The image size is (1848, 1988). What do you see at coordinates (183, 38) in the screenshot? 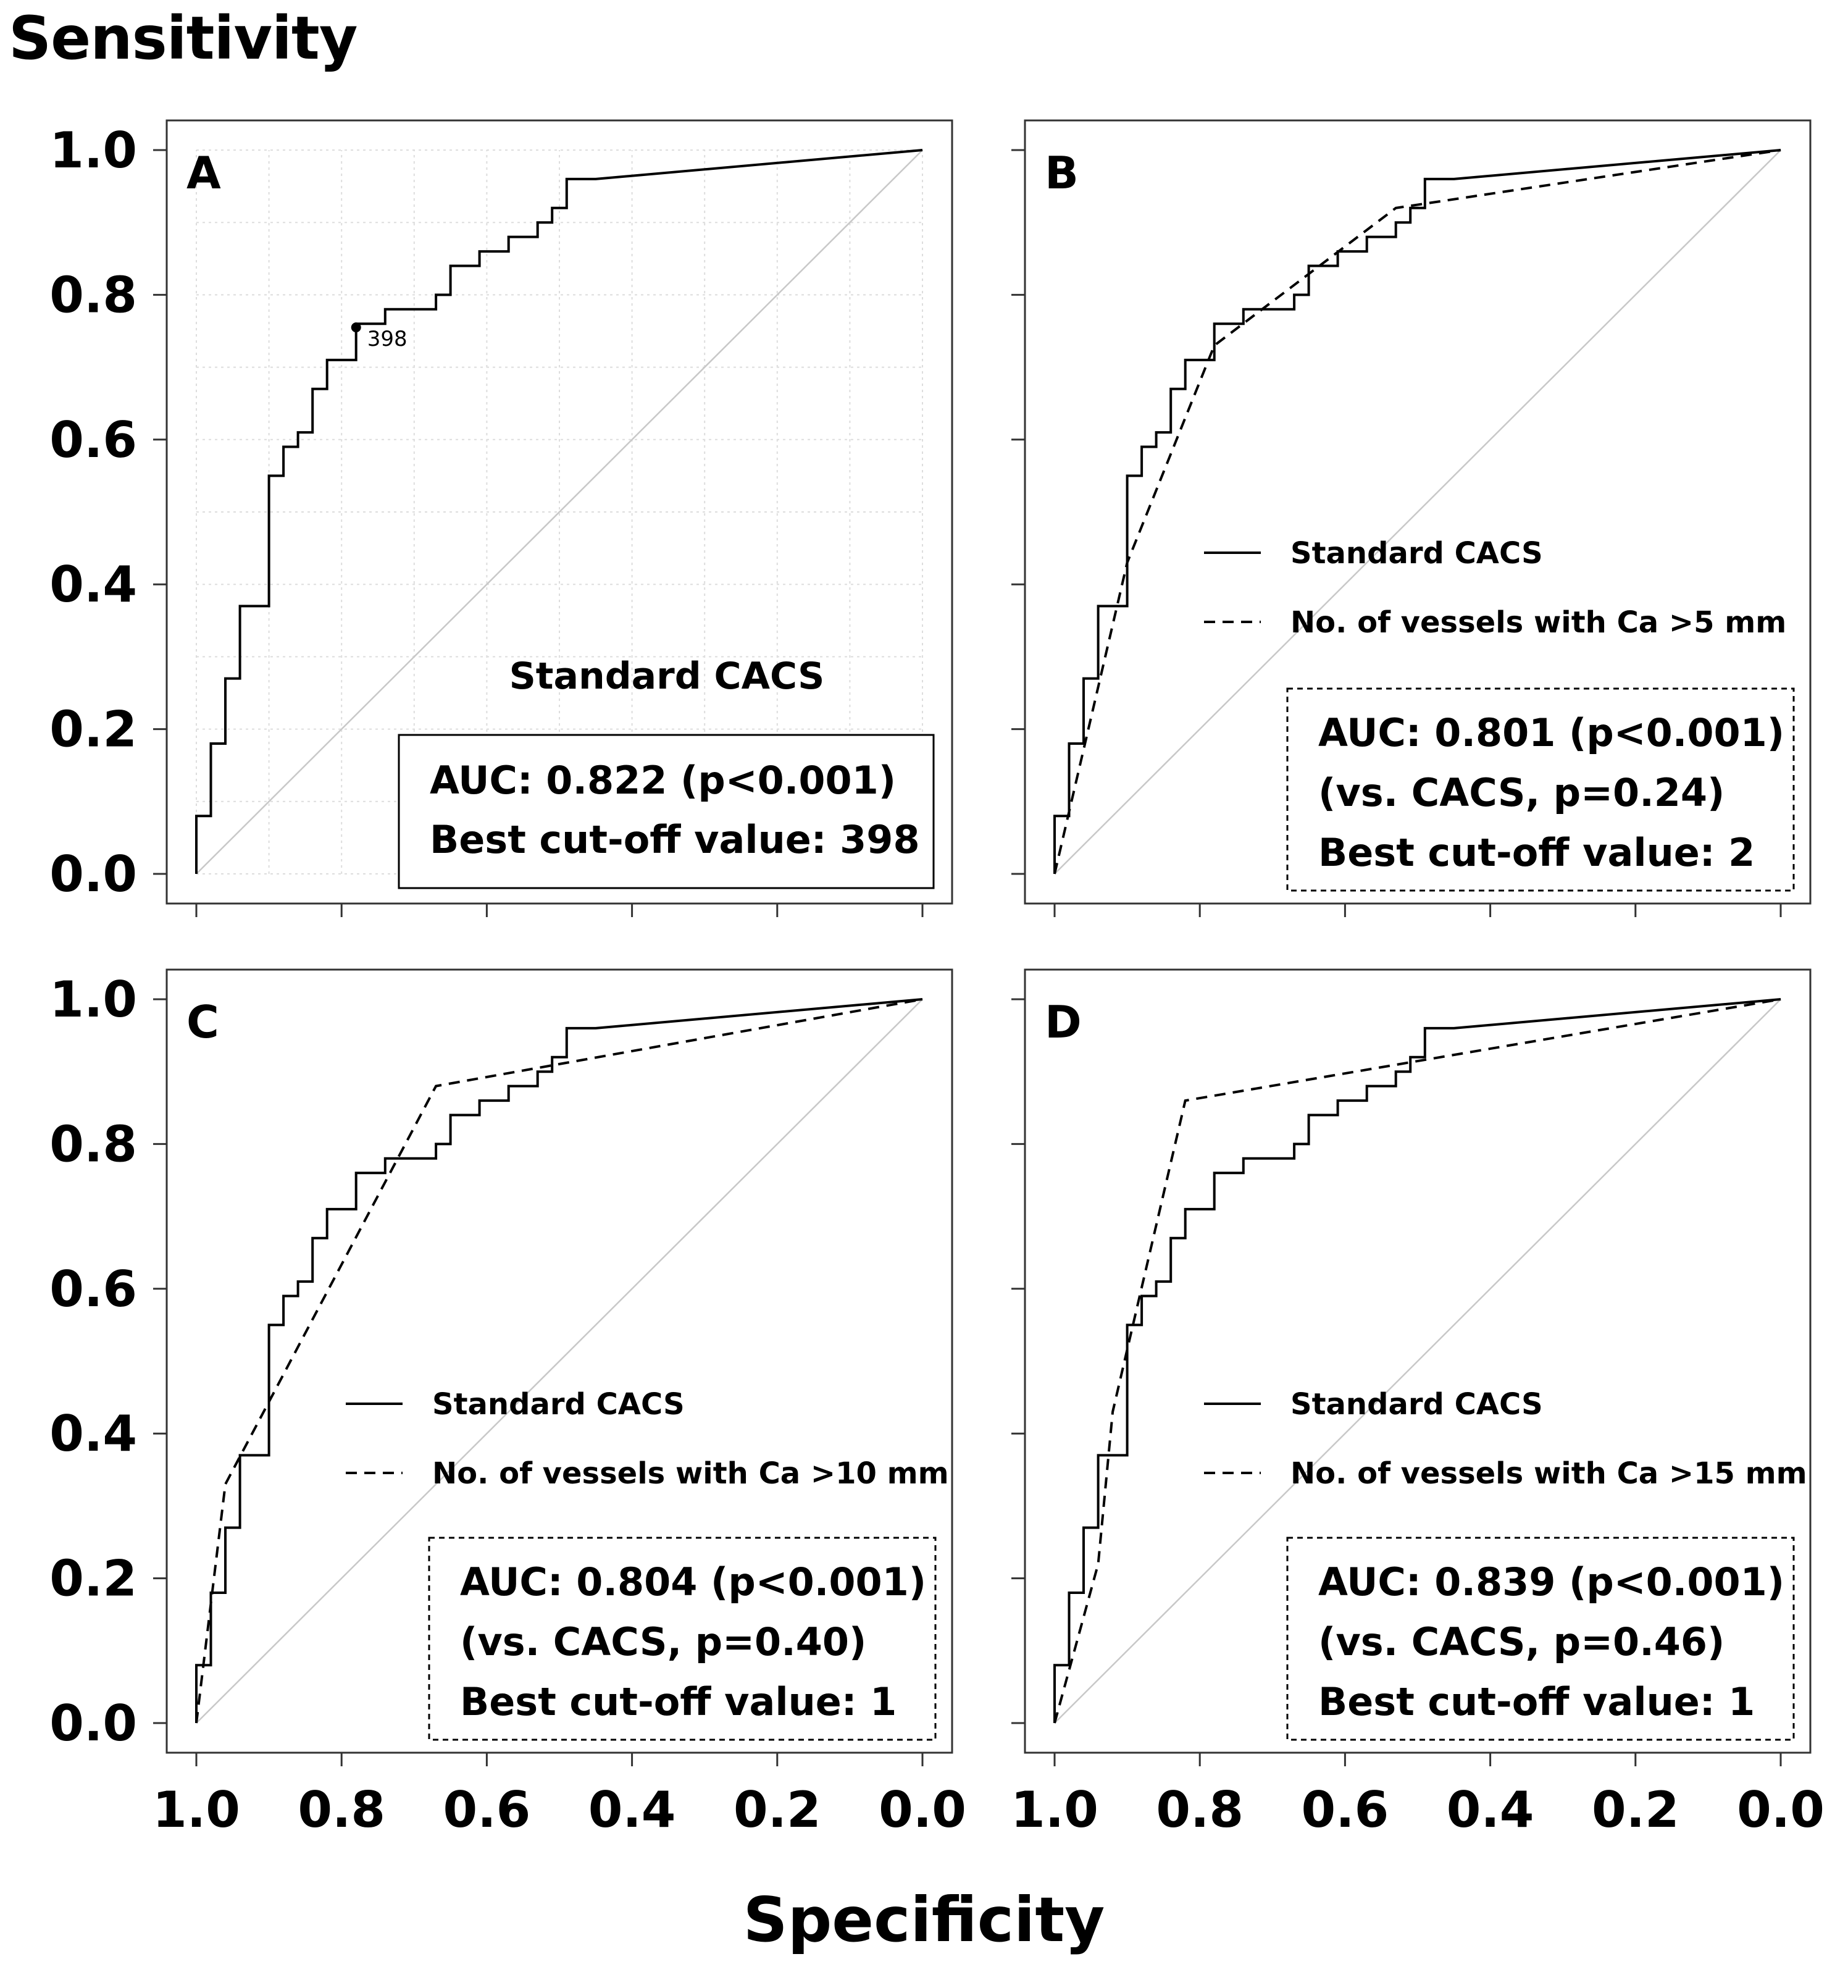
I see `y-axis-title: Sensitivity` at bounding box center [183, 38].